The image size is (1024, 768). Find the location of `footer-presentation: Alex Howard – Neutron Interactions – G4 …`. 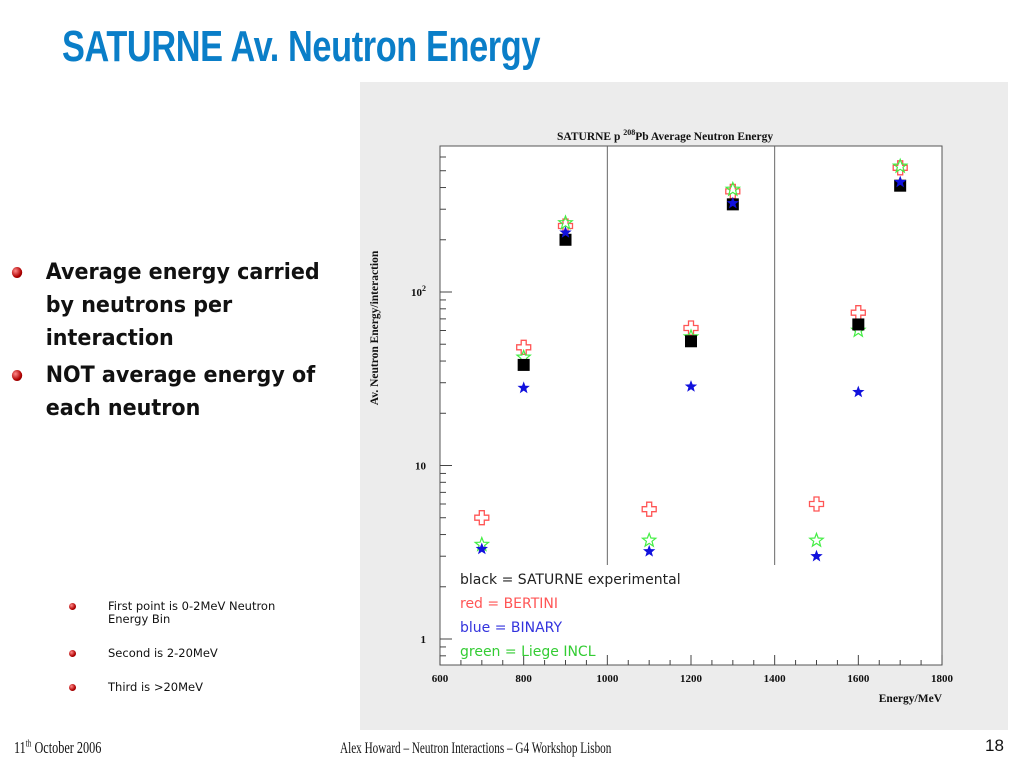

footer-presentation: Alex Howard – Neutron Interactions – G4 … is located at coordinates (476, 748).